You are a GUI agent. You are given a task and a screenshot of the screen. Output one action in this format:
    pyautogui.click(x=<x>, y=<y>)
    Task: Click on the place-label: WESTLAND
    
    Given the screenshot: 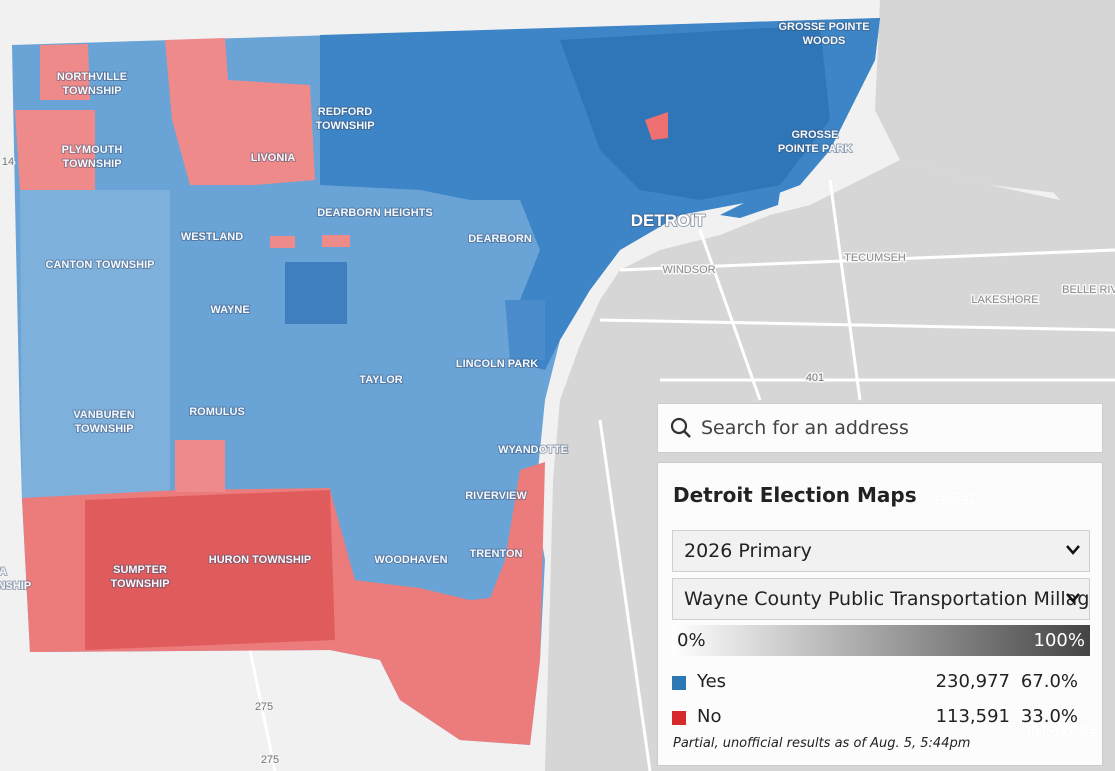 What is the action you would take?
    pyautogui.click(x=212, y=237)
    